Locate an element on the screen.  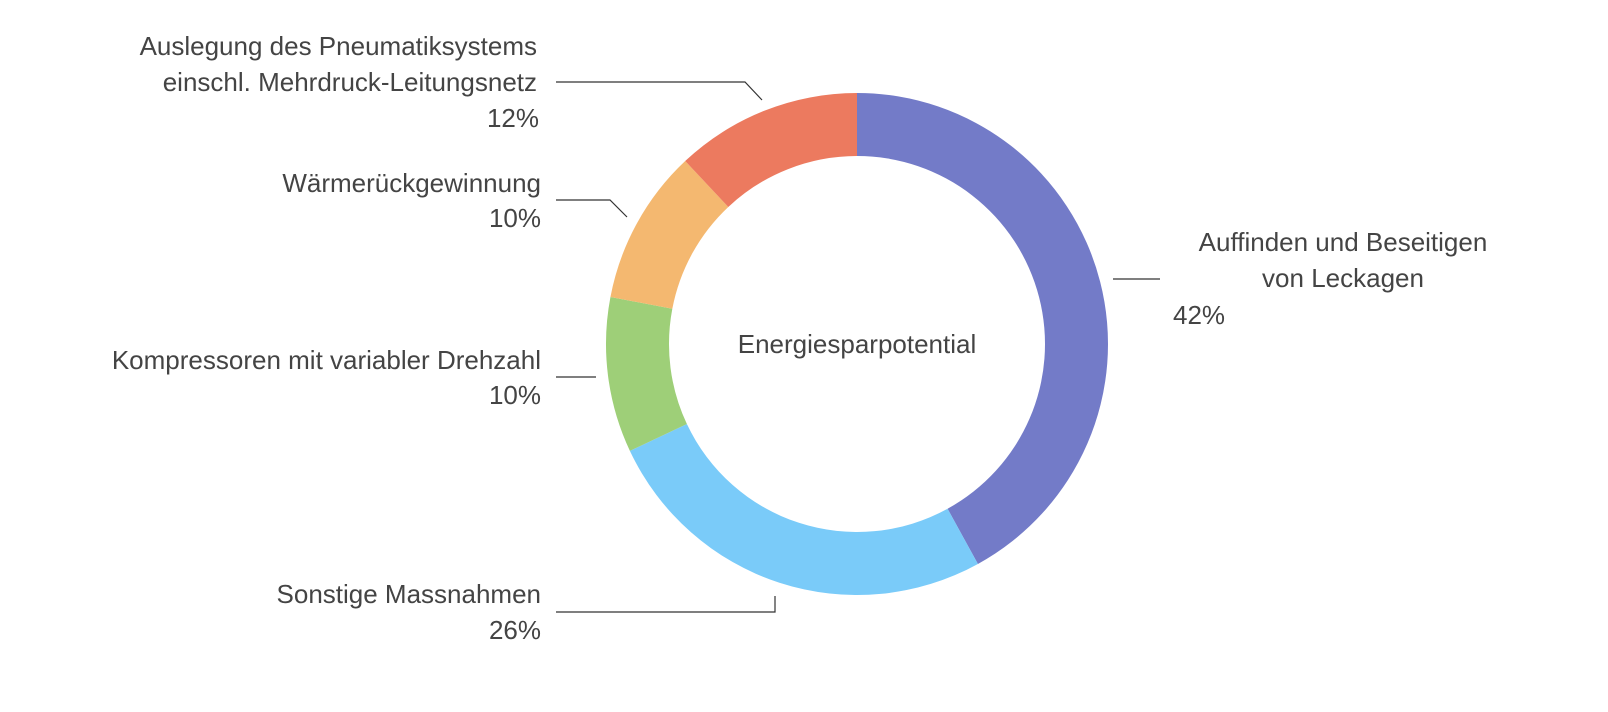
center-label: Energiesparpotential is located at coordinates (857, 344).